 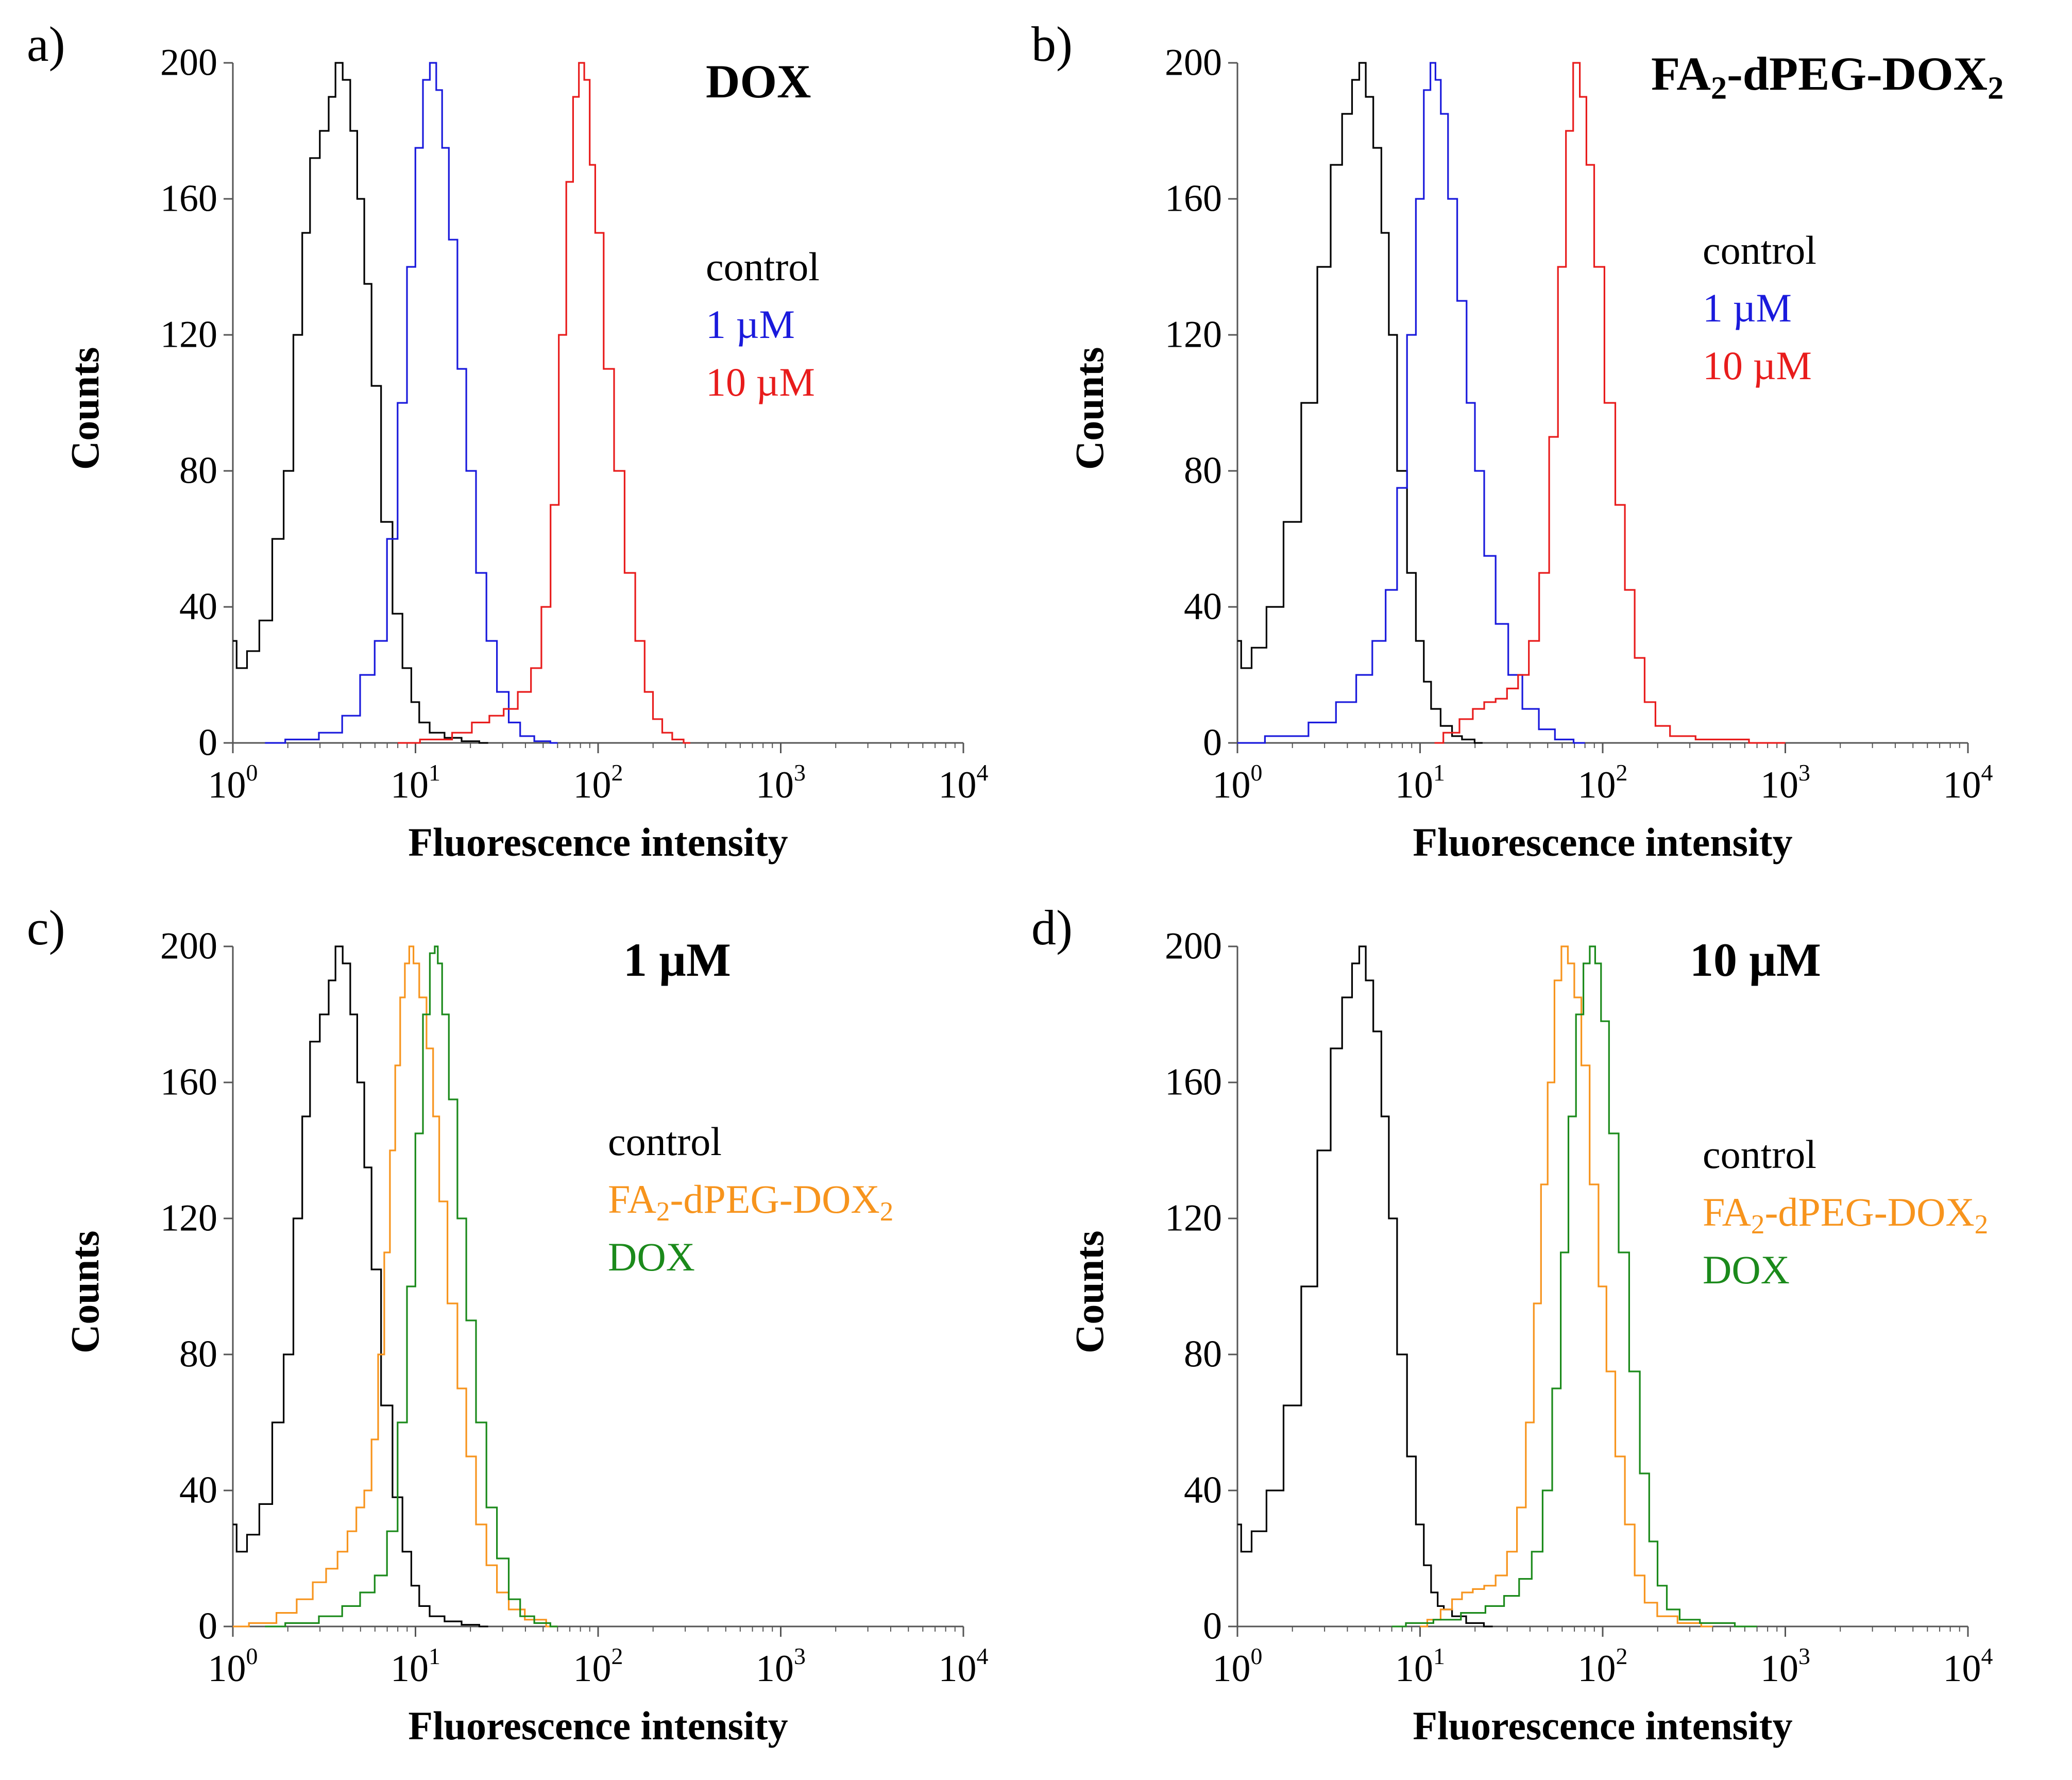 What do you see at coordinates (1566, 1286) in the screenshot?
I see `series-line-fa2-dpeg-dox2` at bounding box center [1566, 1286].